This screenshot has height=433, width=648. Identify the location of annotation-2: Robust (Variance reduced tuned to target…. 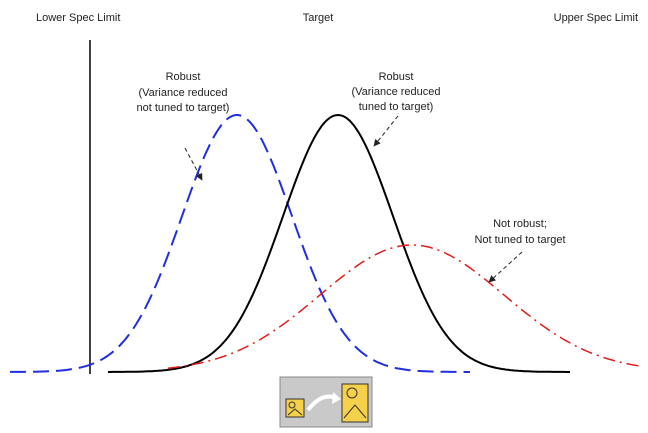
(396, 109).